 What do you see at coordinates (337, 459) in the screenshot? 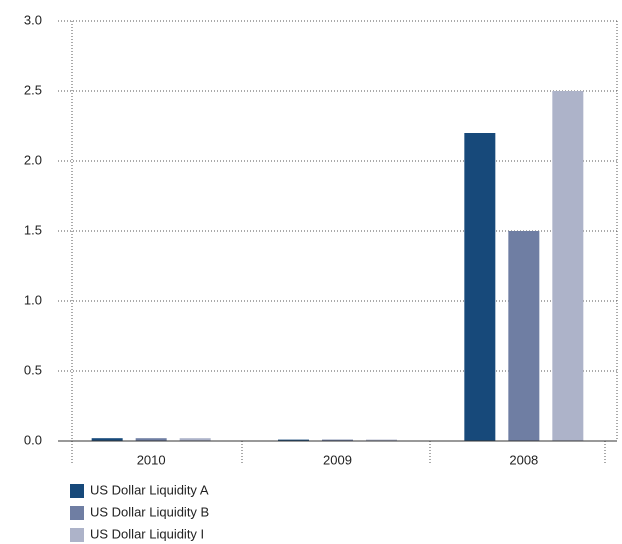
I see `x-tick-label: 2009` at bounding box center [337, 459].